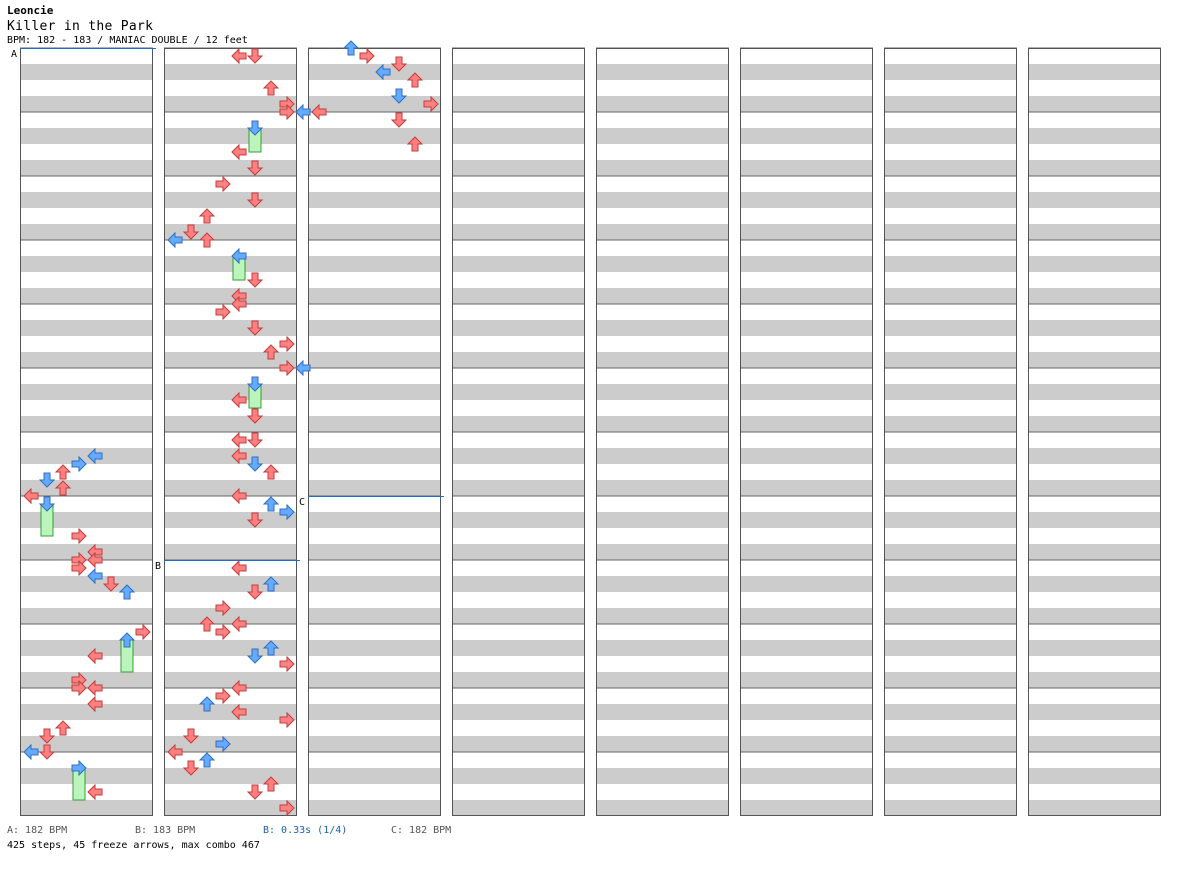 This screenshot has width=1184, height=876. What do you see at coordinates (305, 830) in the screenshot?
I see `legend-stop-b: B: 0.33s (1/4)` at bounding box center [305, 830].